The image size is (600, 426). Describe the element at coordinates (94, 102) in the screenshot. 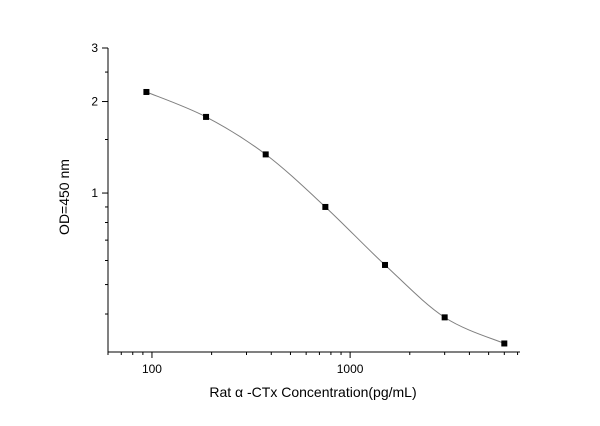

I see `y-tick-label: 2` at that location.